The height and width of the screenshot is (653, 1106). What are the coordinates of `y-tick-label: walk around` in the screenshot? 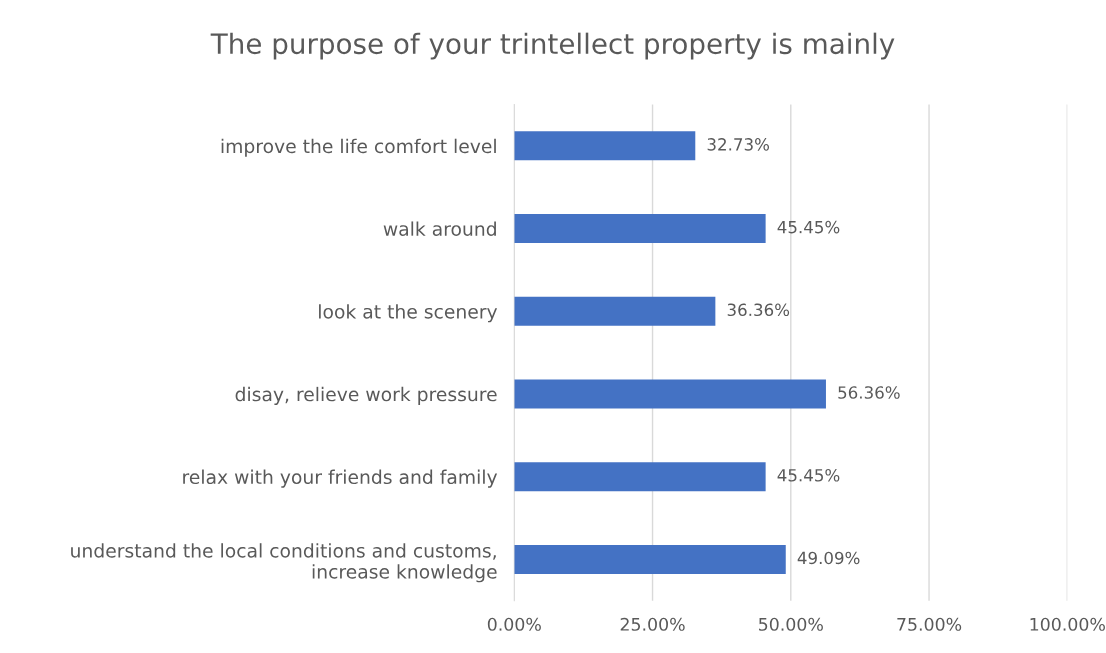 It's located at (439, 228).